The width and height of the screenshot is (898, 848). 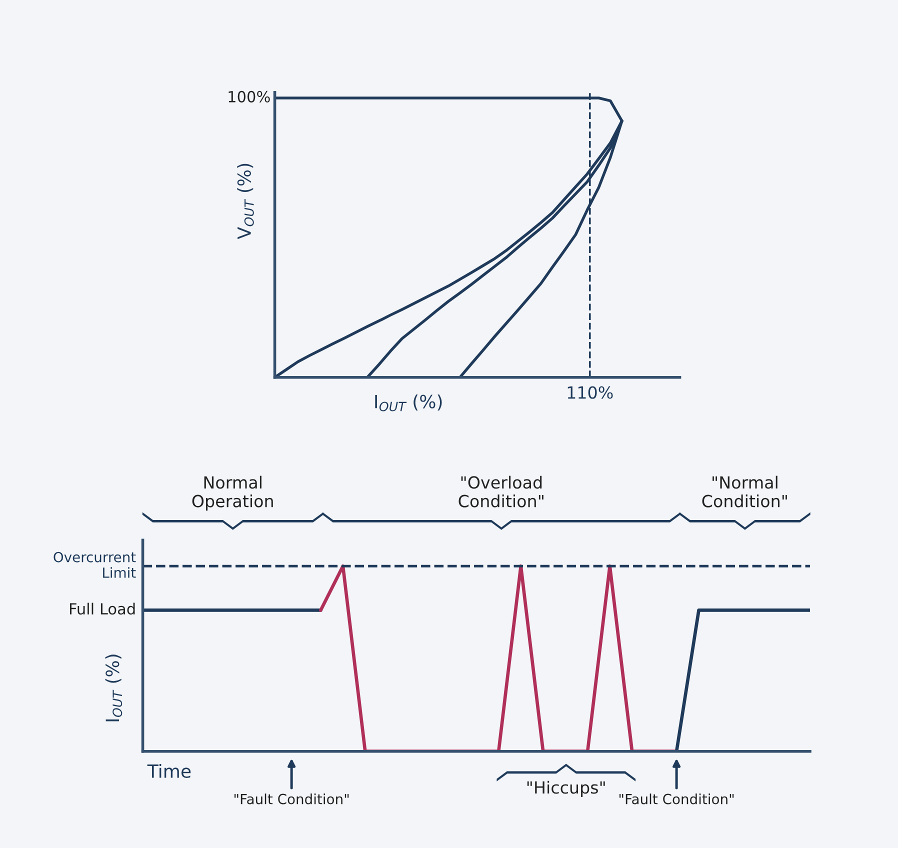 What do you see at coordinates (102, 608) in the screenshot?
I see `text: Full Load` at bounding box center [102, 608].